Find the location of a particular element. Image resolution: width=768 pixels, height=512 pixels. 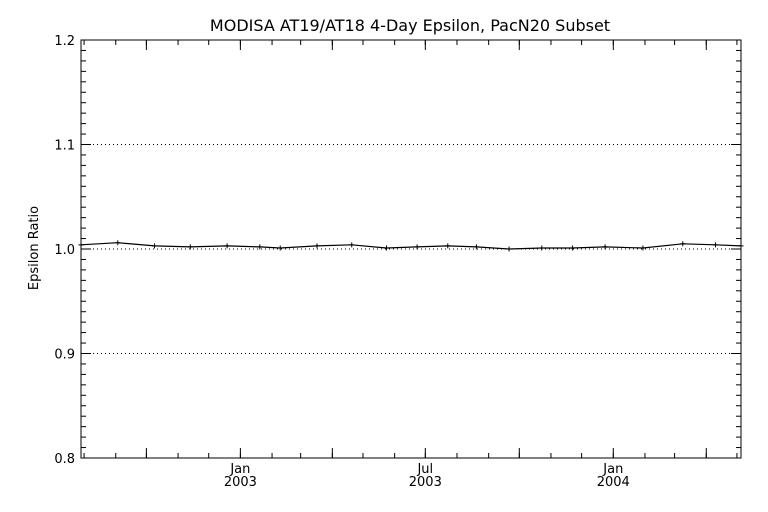

y-tick-labels: 0.8 0.9 1.0 1.1 1.2 is located at coordinates (64, 250).